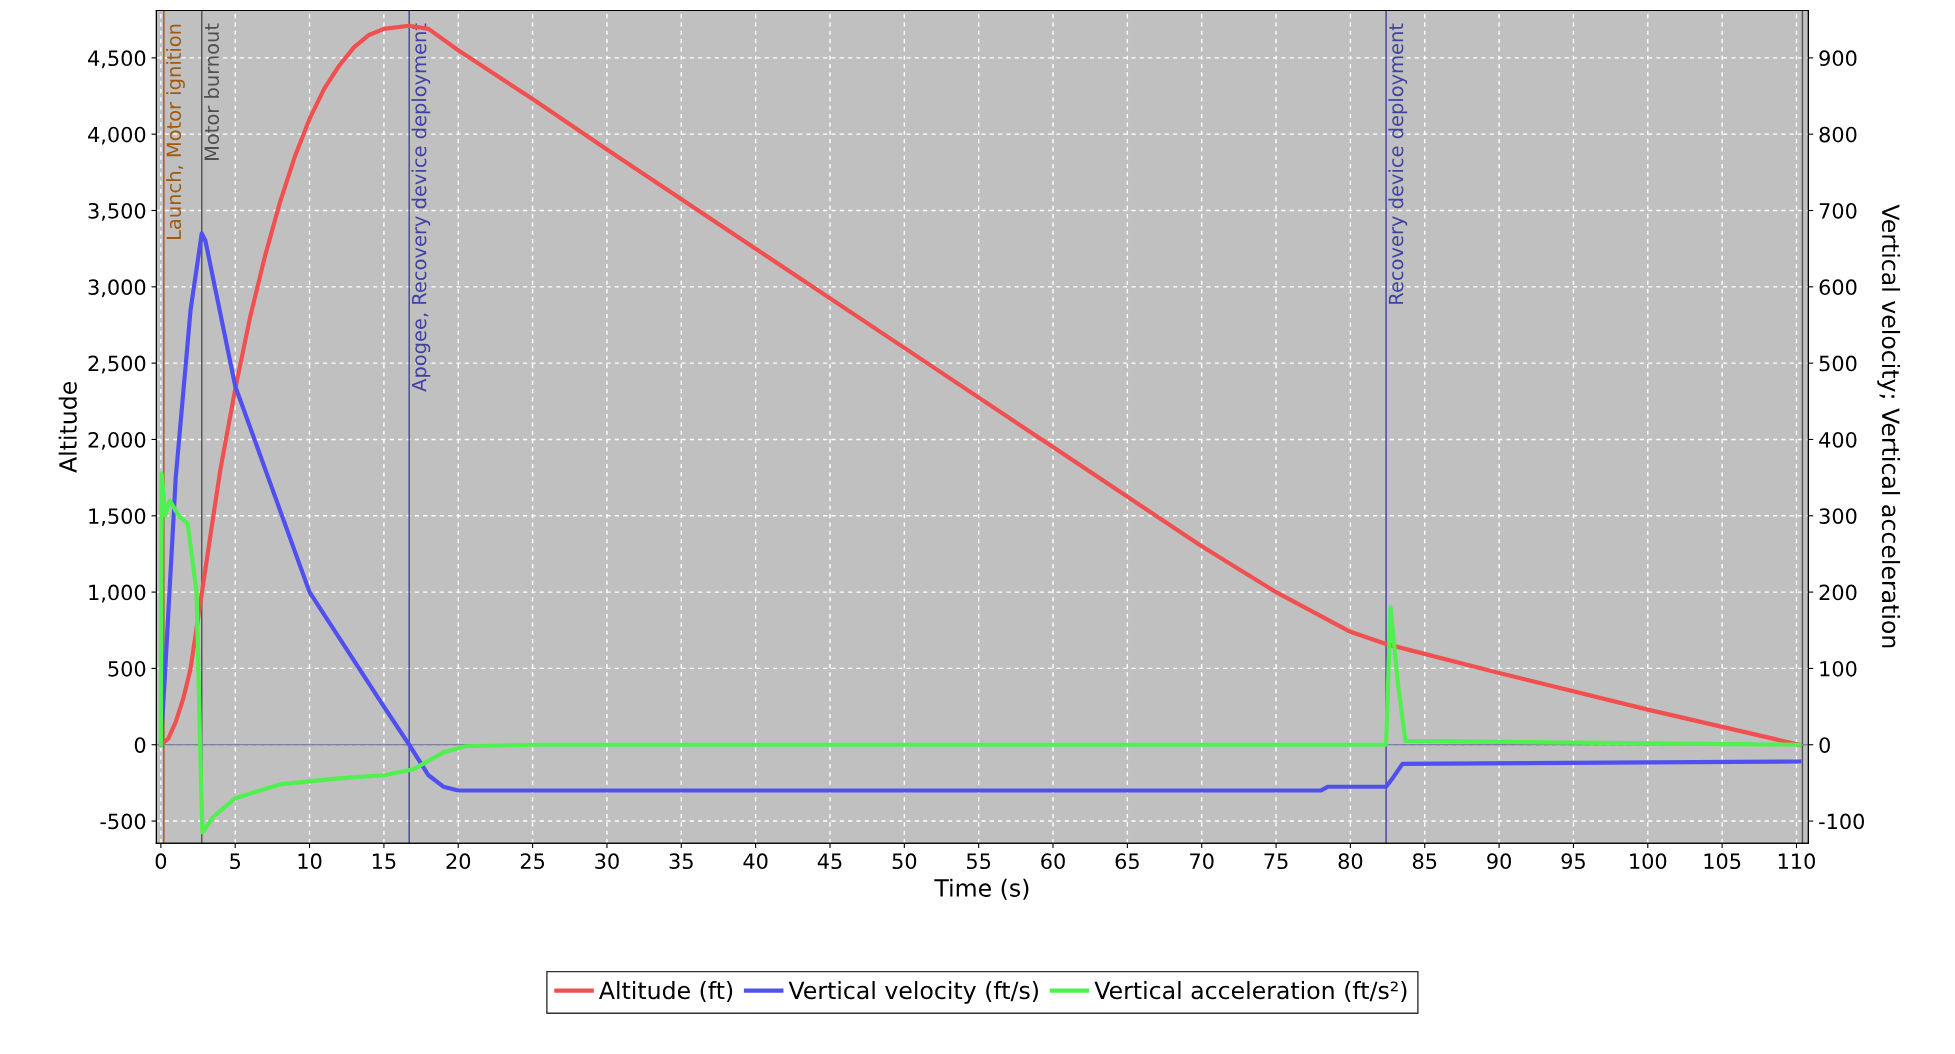 The width and height of the screenshot is (1955, 1054). I want to click on x-tick-label: 100, so click(1648, 861).